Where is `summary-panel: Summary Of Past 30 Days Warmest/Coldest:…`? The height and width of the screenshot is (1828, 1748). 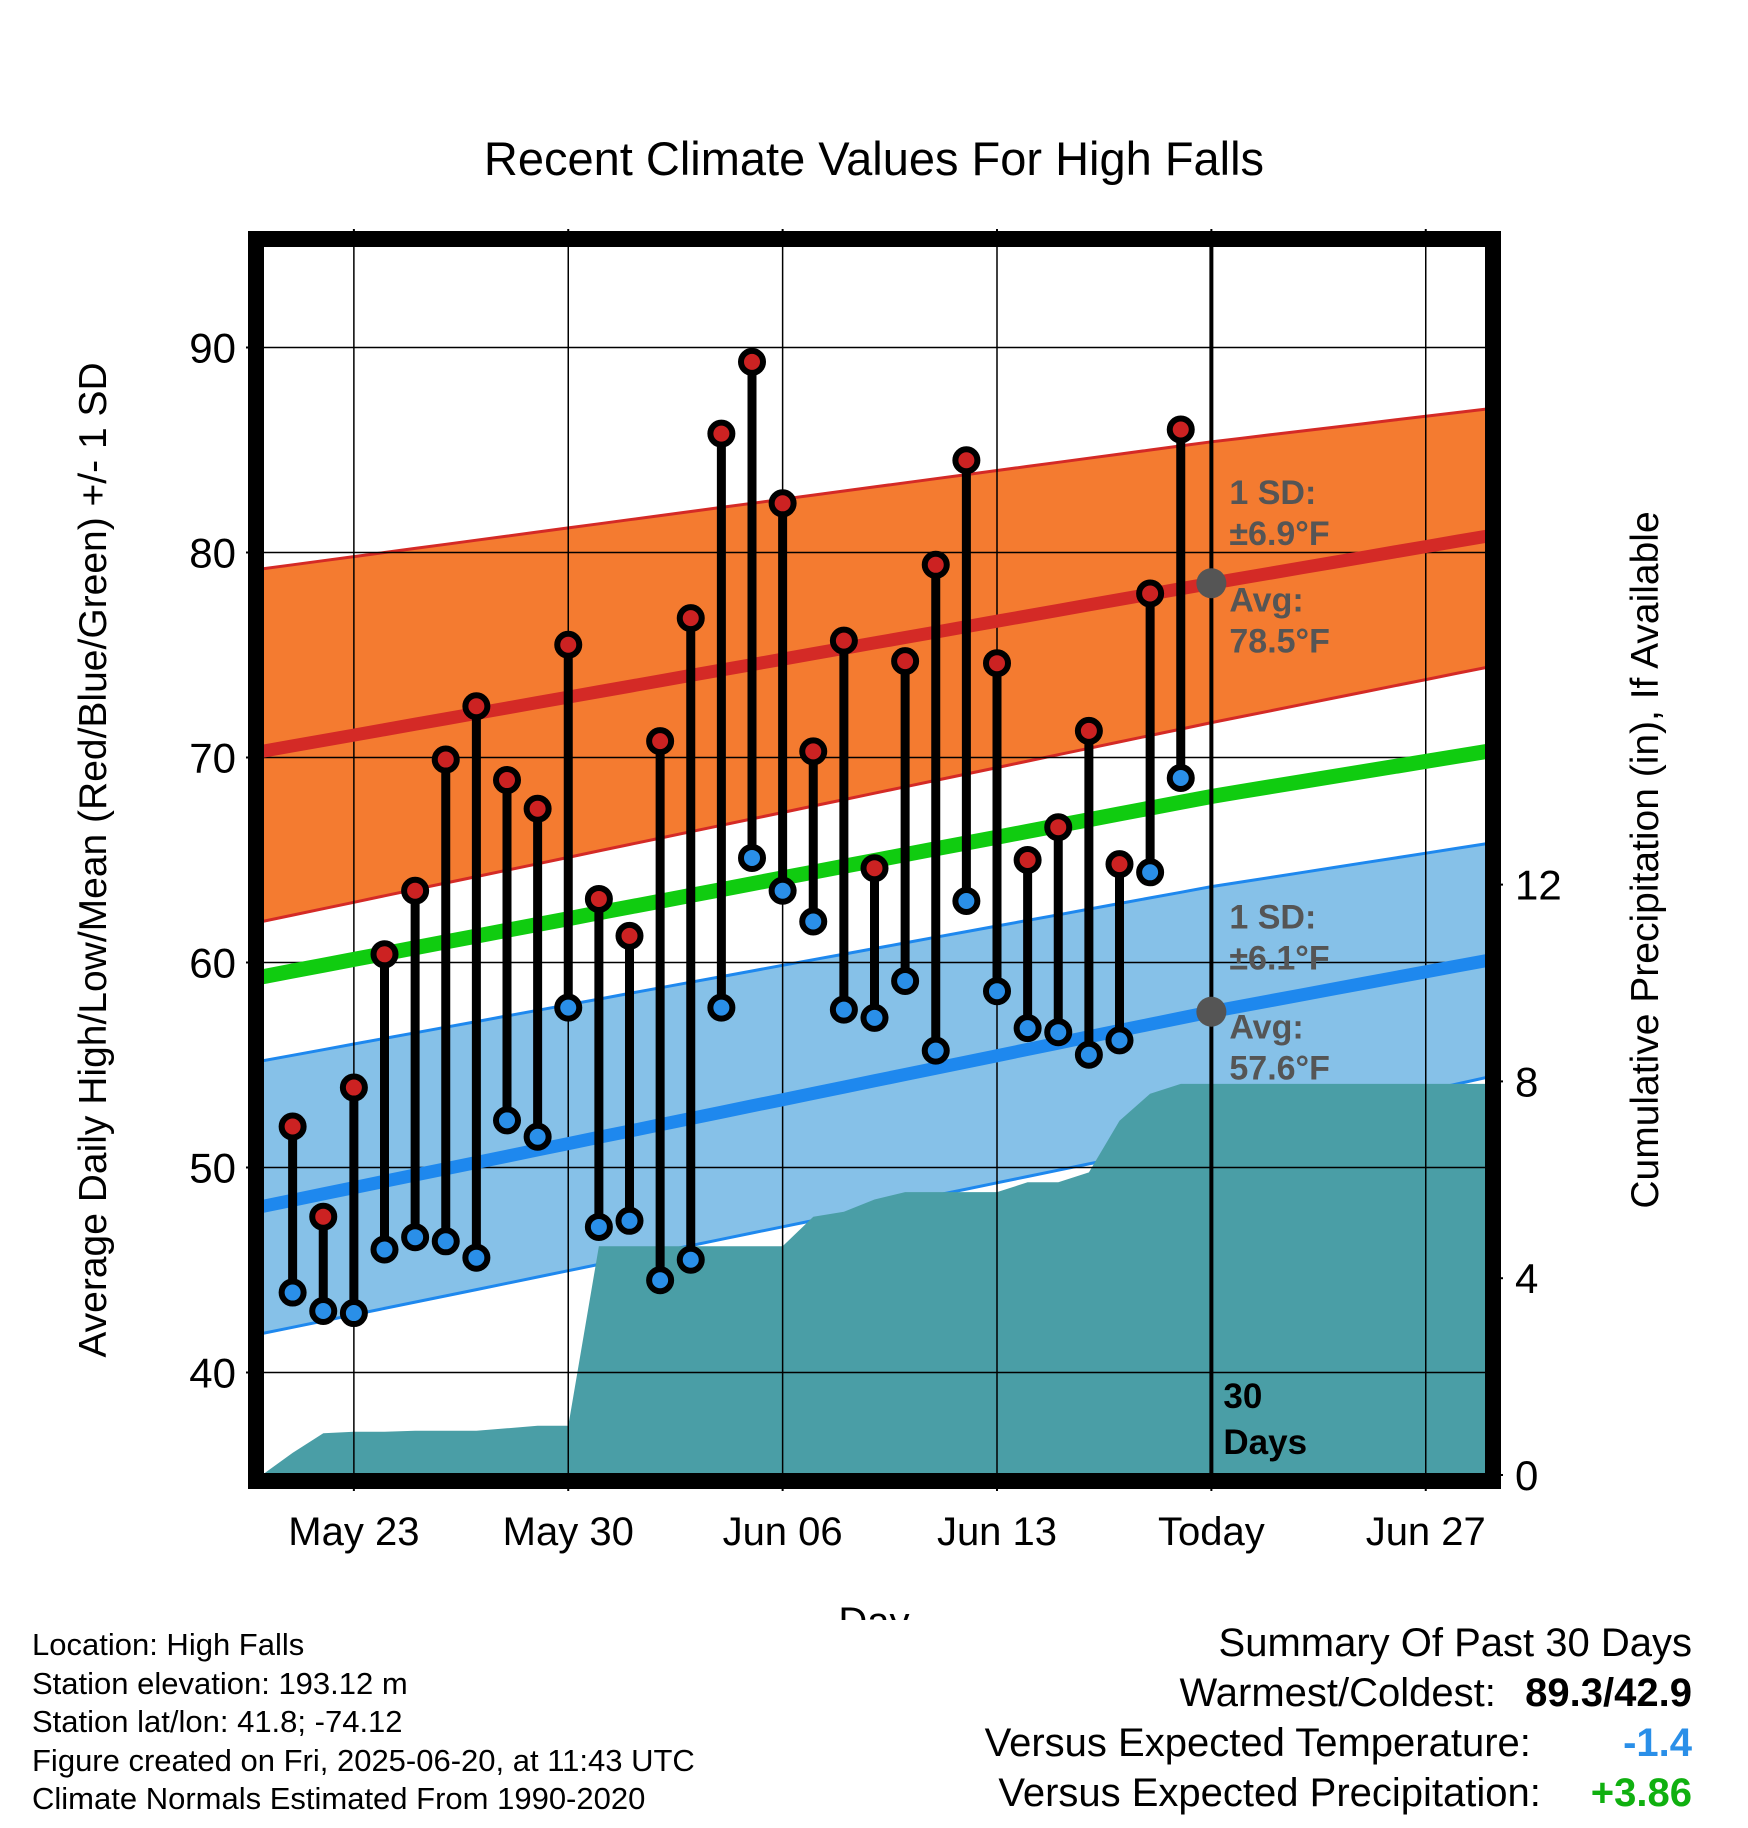 summary-panel: Summary Of Past 30 Days Warmest/Coldest:… is located at coordinates (1338, 1718).